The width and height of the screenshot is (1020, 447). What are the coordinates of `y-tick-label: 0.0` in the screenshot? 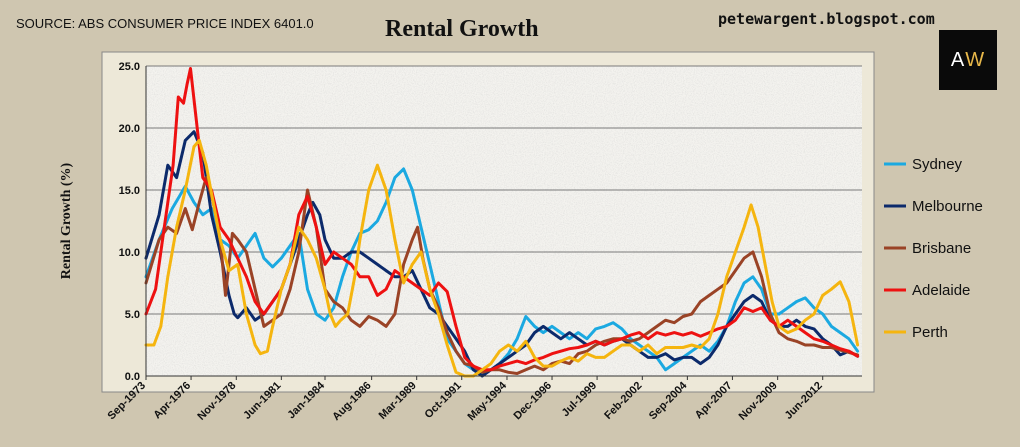 It's located at (132, 377).